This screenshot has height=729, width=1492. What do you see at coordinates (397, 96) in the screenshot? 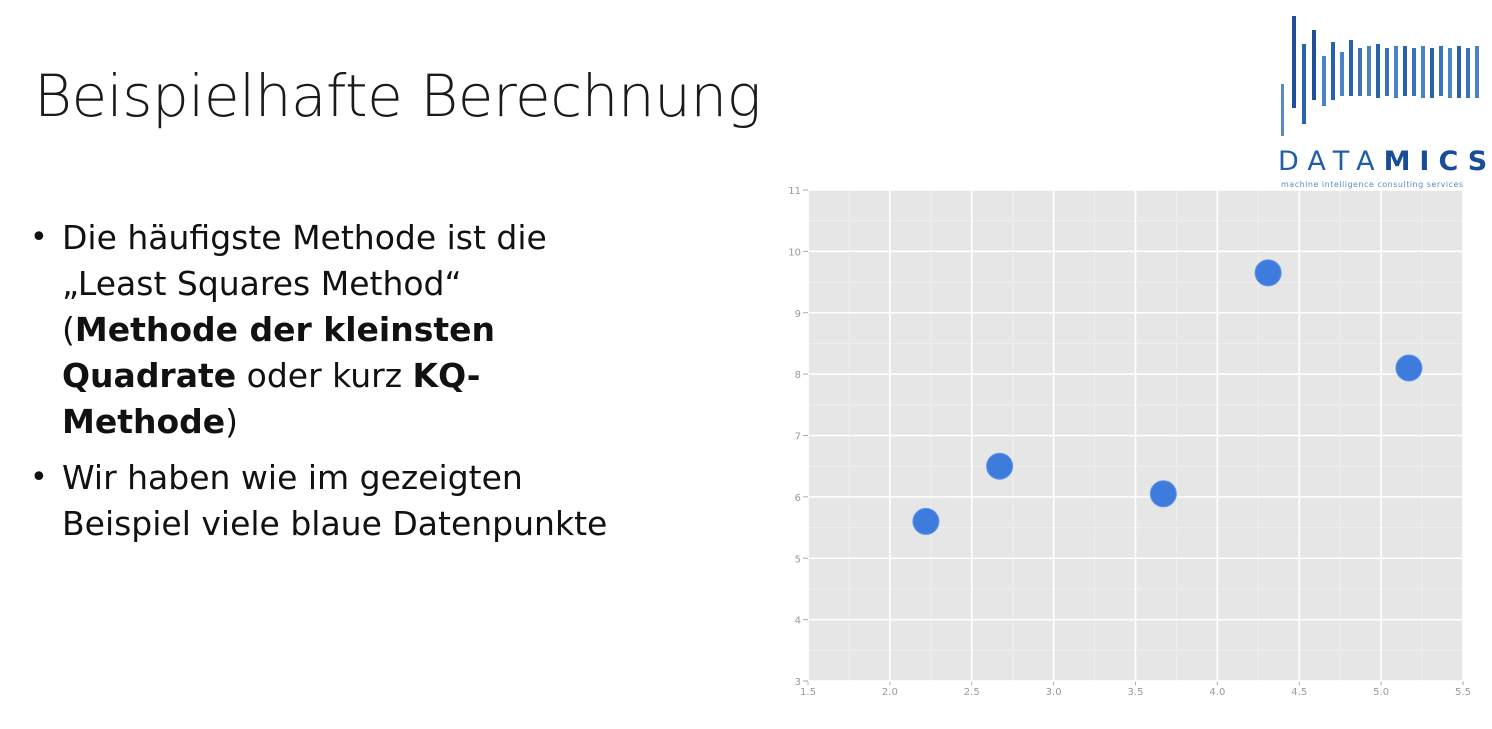
I see `slide-title: Beispielhafte Berechnung` at bounding box center [397, 96].